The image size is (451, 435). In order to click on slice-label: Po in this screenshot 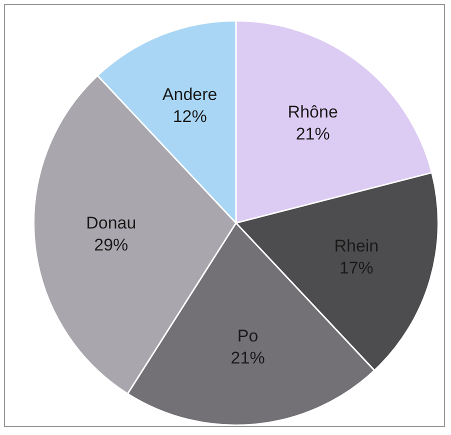, I will do `click(247, 336)`.